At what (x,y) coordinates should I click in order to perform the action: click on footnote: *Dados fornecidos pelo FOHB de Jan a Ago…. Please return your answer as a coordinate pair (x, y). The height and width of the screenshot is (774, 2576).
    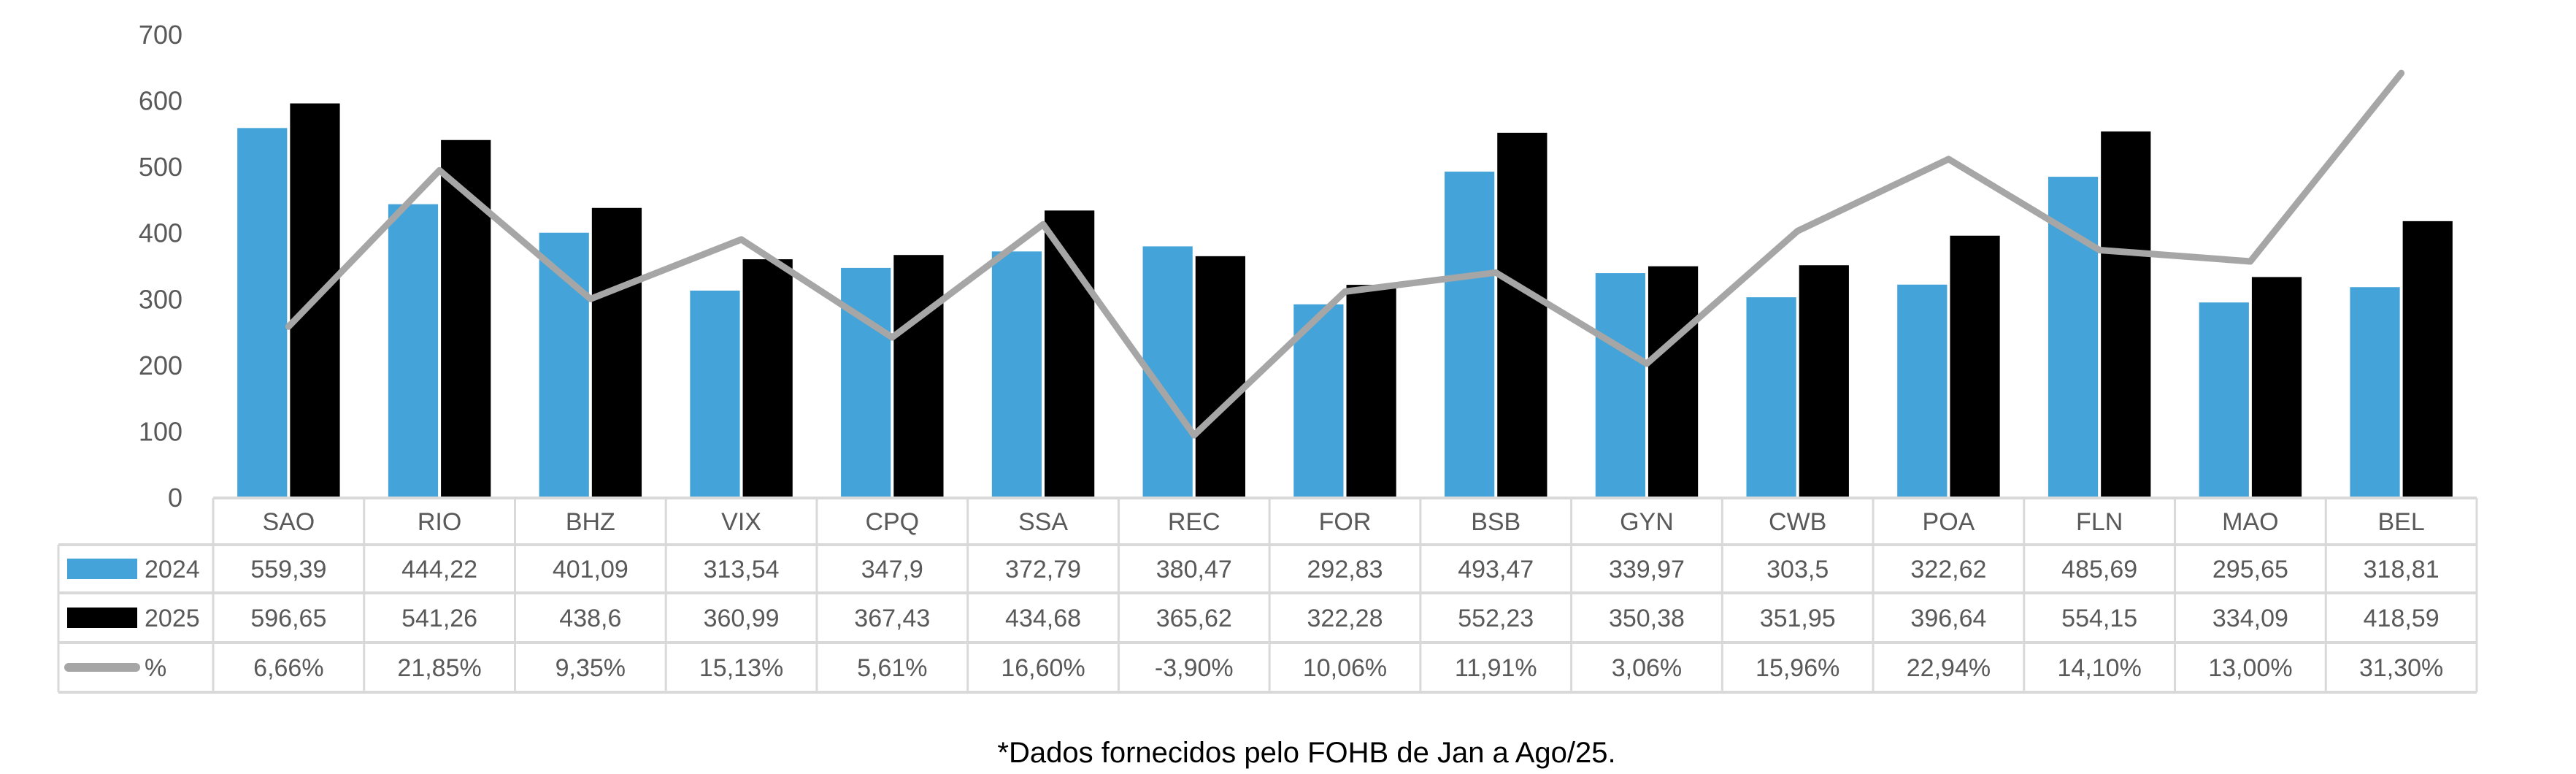
    Looking at the image, I should click on (1306, 753).